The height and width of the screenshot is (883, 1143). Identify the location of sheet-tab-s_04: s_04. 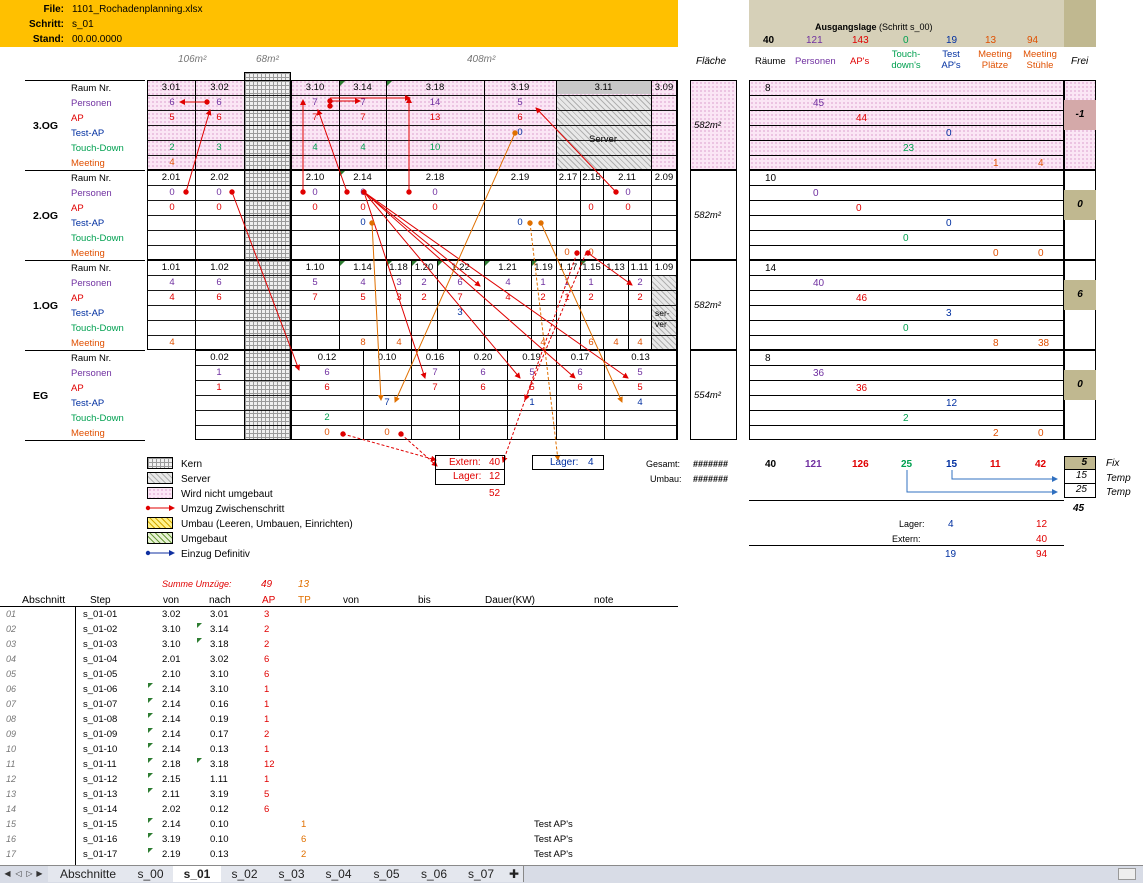
(339, 874).